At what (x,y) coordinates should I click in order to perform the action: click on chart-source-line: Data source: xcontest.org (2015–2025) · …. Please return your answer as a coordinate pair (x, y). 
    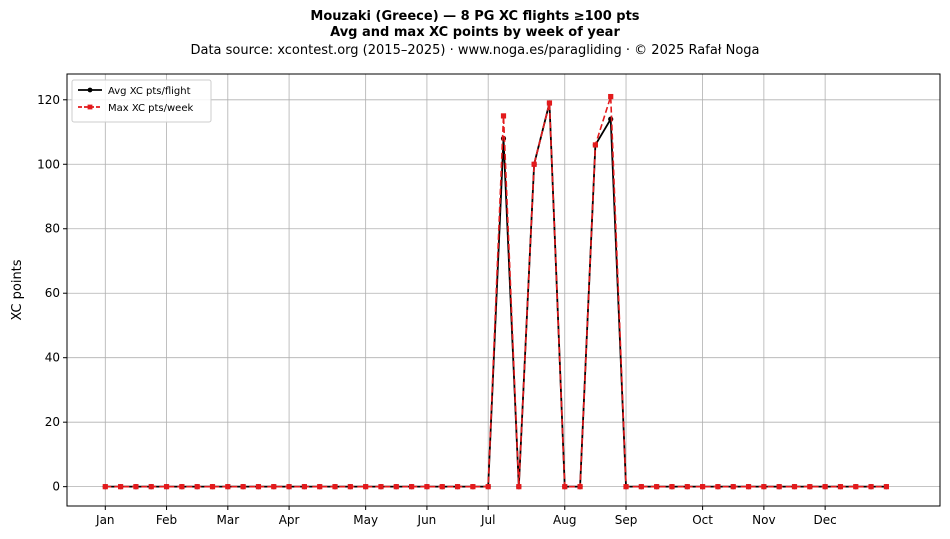
    Looking at the image, I should click on (475, 50).